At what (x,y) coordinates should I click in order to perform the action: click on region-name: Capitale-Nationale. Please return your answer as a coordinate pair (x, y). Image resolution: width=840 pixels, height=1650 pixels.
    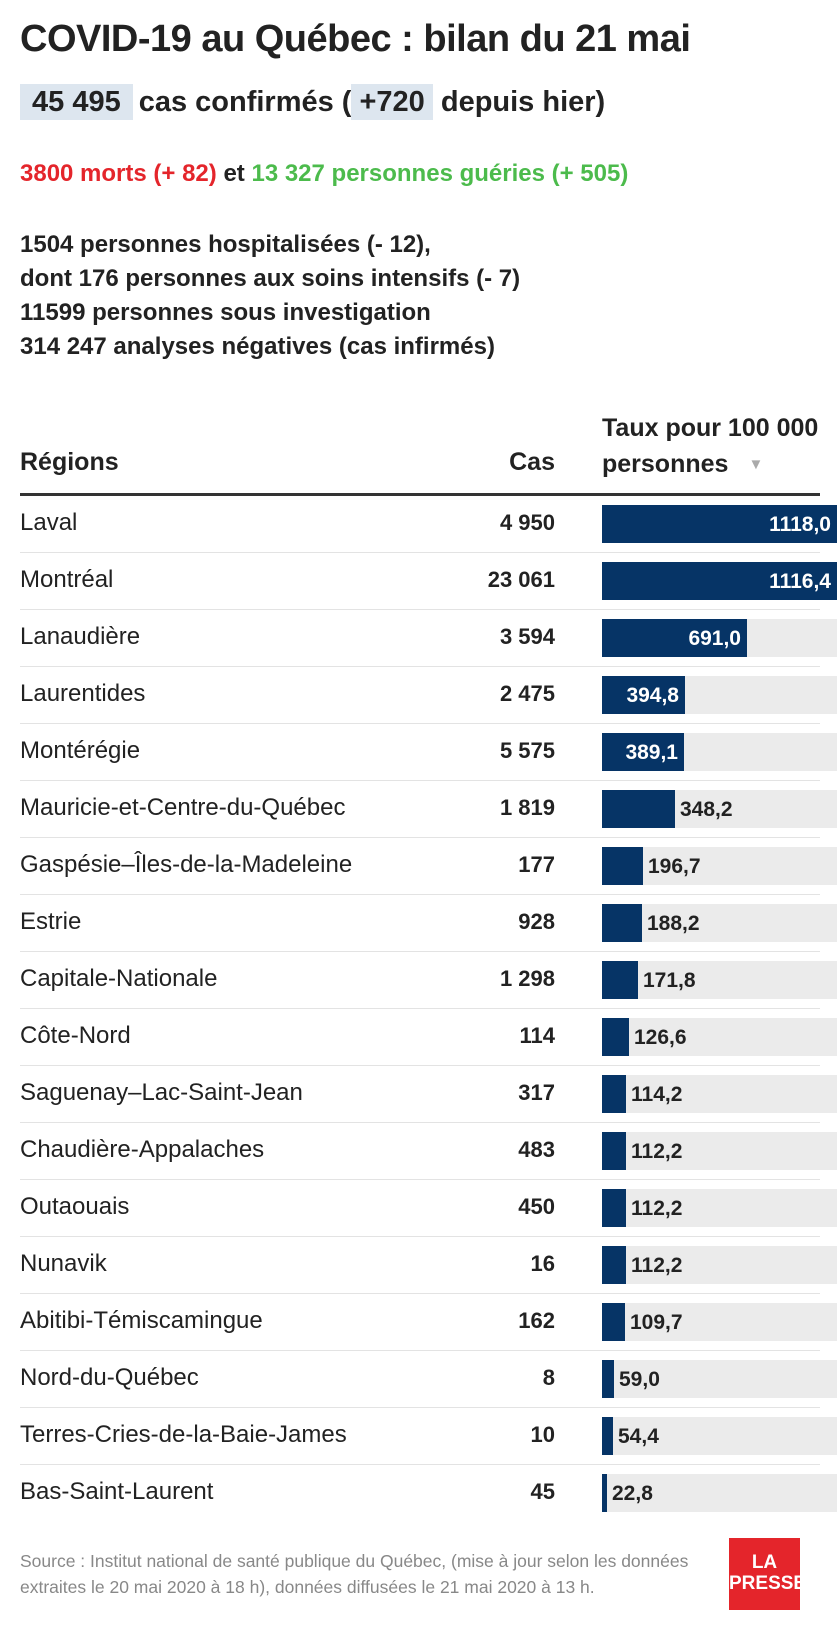
    Looking at the image, I should click on (119, 978).